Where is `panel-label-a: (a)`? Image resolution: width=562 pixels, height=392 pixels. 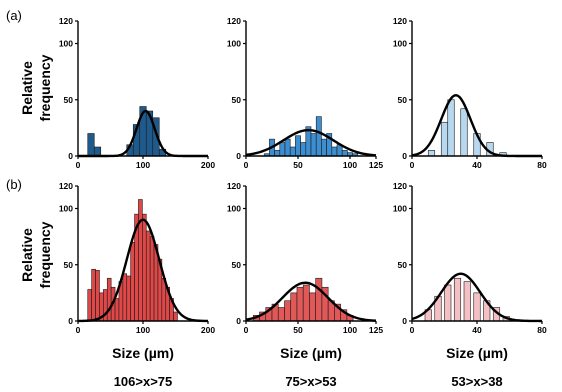 panel-label-a: (a) is located at coordinates (14, 15).